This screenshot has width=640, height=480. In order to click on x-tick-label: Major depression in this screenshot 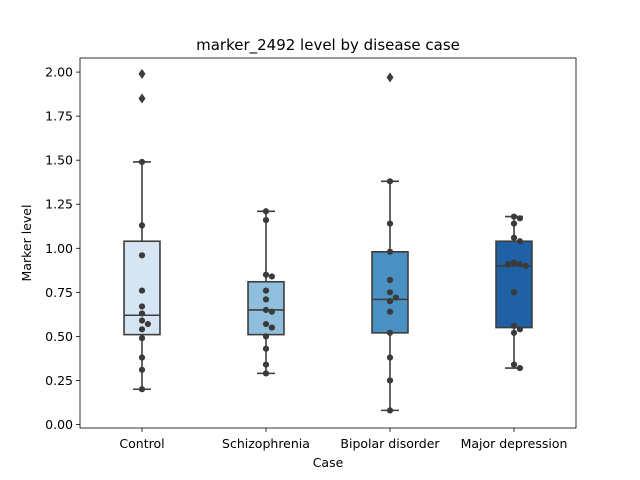, I will do `click(514, 443)`.